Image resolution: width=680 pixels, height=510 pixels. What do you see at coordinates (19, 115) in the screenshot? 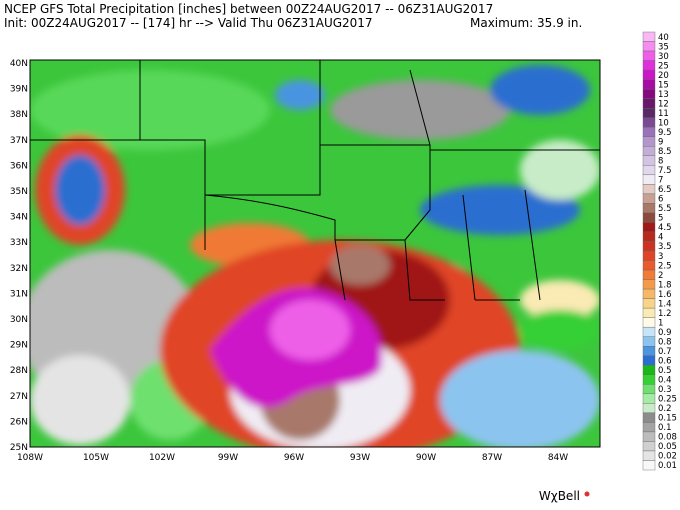
I see `latitude-label: 38N` at bounding box center [19, 115].